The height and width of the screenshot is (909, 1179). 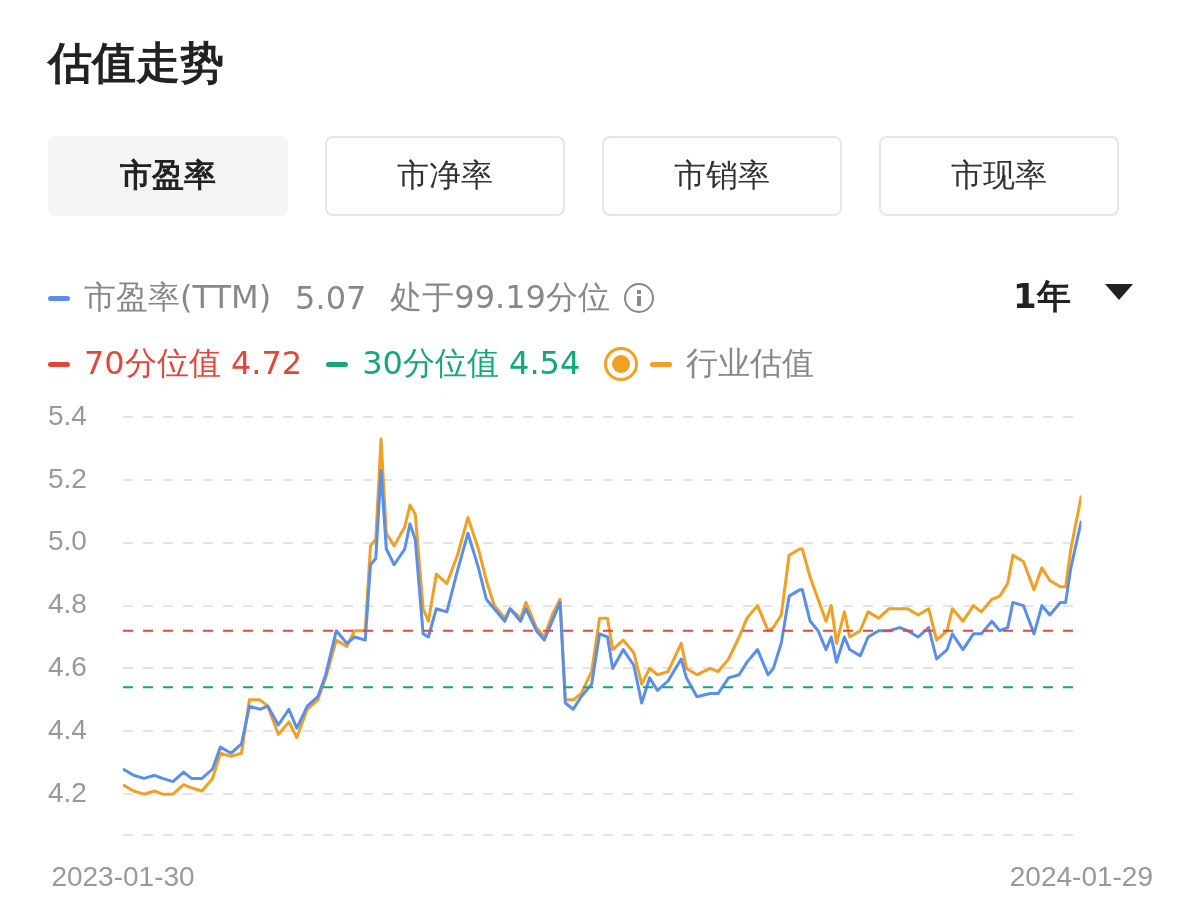 What do you see at coordinates (722, 176) in the screenshot?
I see `text: 市销率` at bounding box center [722, 176].